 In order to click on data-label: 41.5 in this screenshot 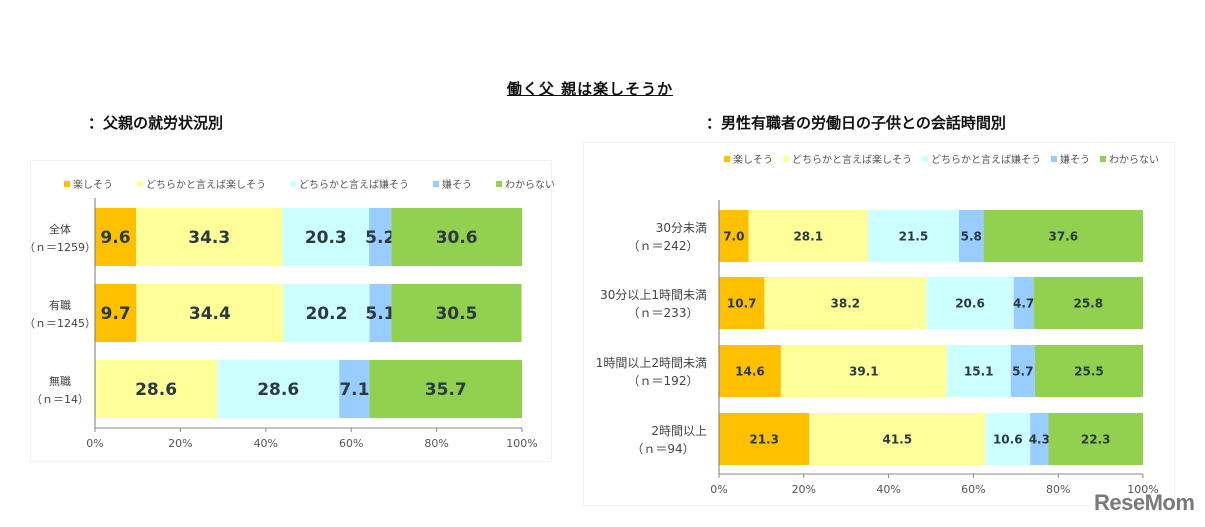, I will do `click(897, 439)`.